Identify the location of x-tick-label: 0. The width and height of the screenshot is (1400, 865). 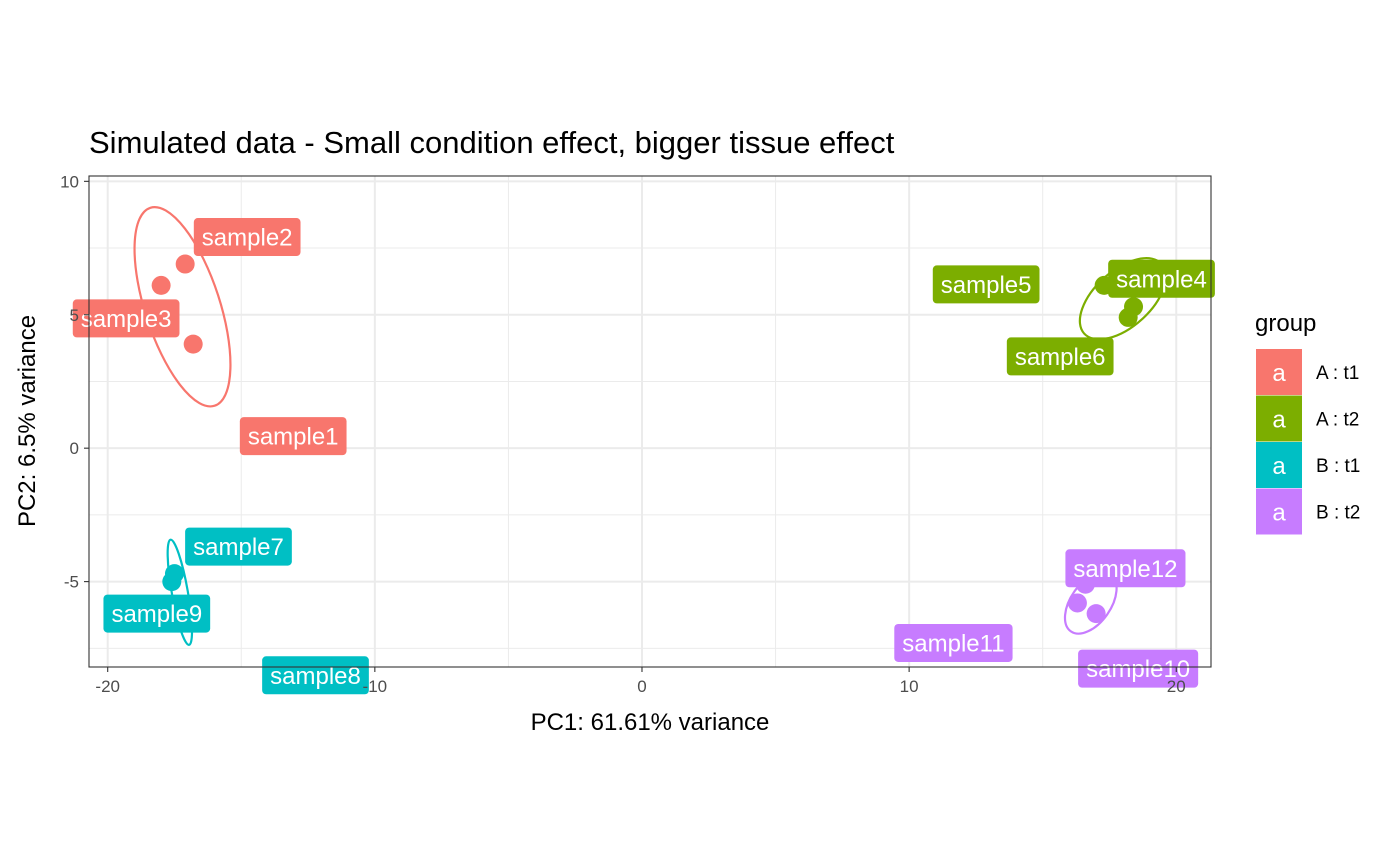
(641, 686).